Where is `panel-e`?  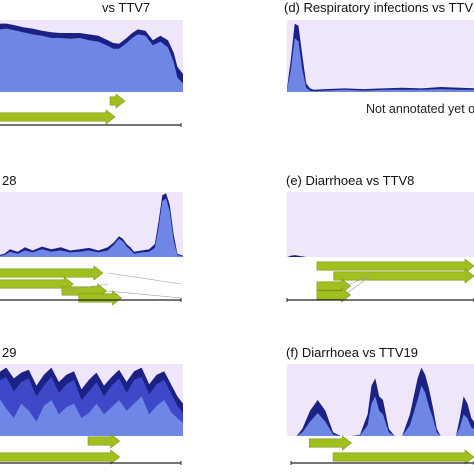
panel-e is located at coordinates (380, 247).